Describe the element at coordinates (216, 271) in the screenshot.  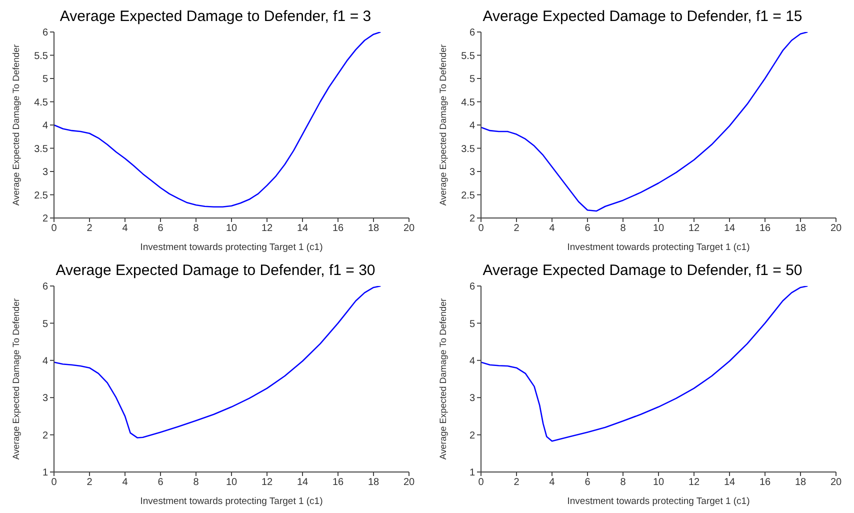
I see `chart-title: Average Expected Damage to Defender, f1 = 30` at that location.